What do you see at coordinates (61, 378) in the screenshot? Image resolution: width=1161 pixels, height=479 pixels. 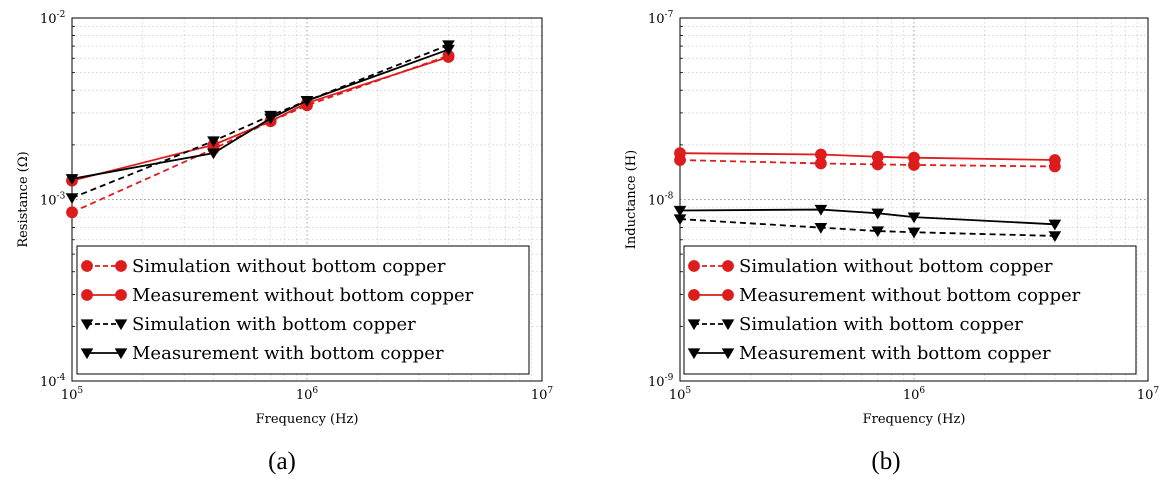 I see `y-tick-exponent: -4` at bounding box center [61, 378].